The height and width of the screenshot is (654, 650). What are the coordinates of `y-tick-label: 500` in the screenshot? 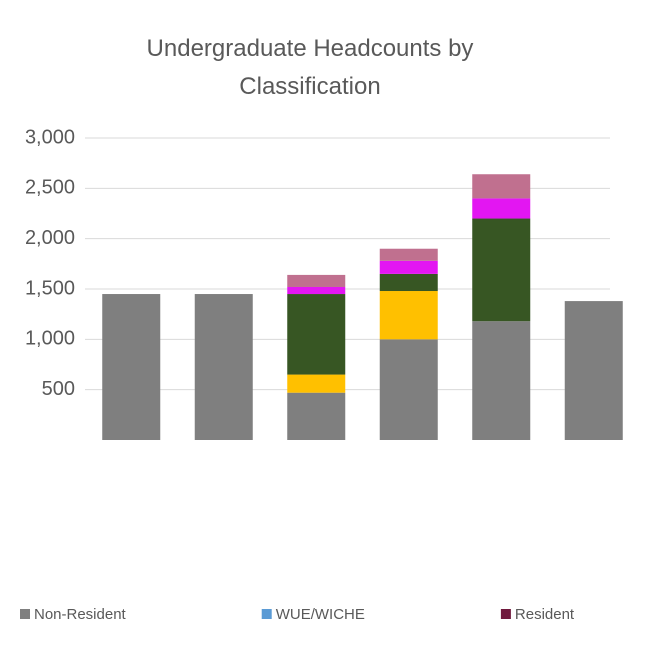 It's located at (58, 389).